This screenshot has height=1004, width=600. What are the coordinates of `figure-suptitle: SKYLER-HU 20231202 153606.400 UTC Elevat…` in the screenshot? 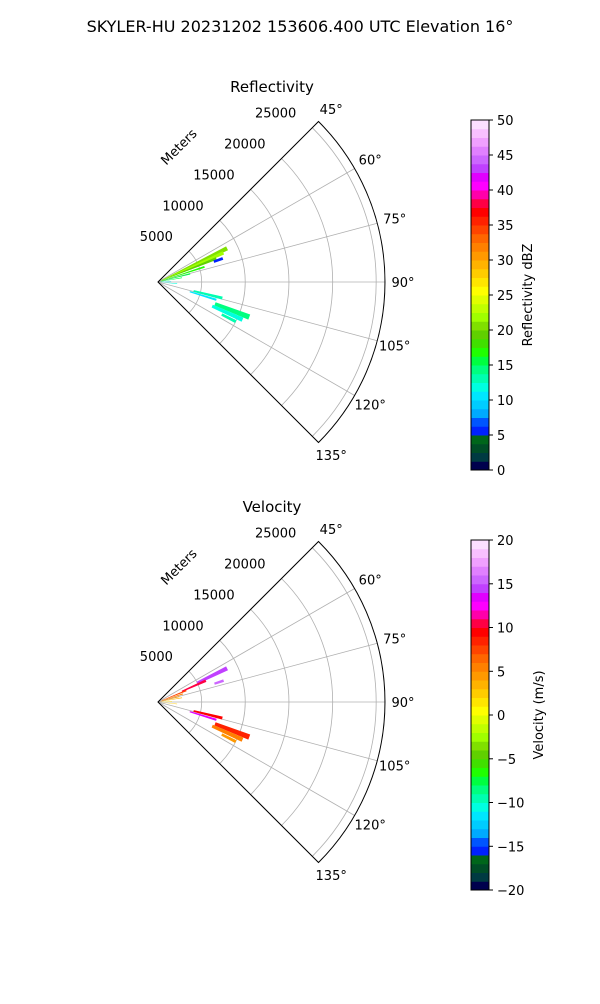 It's located at (300, 26).